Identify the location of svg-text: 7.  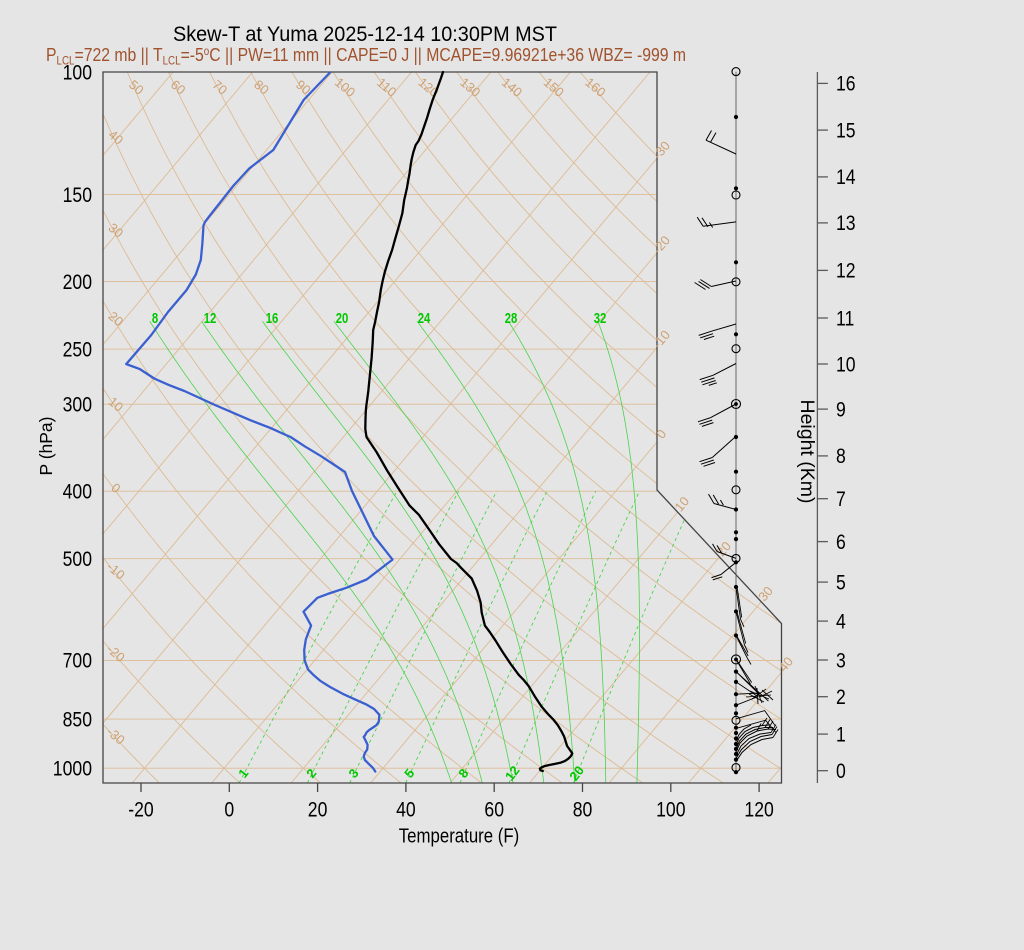
(841, 499).